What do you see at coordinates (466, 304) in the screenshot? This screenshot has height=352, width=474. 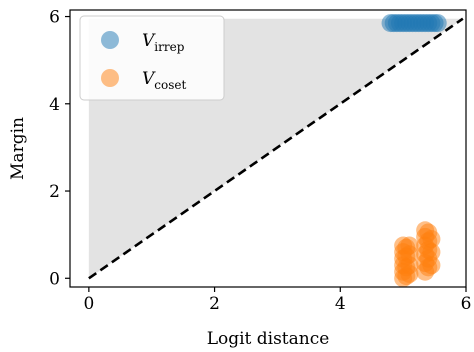 I see `x-tick-label: 6` at bounding box center [466, 304].